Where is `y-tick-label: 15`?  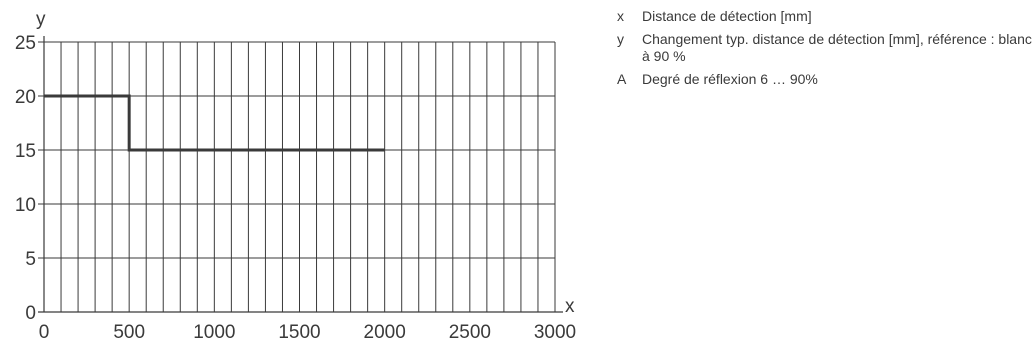 y-tick-label: 15 is located at coordinates (25, 151).